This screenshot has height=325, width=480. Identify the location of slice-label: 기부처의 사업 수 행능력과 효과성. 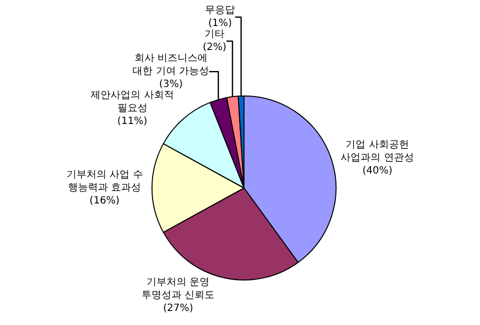
(104, 182).